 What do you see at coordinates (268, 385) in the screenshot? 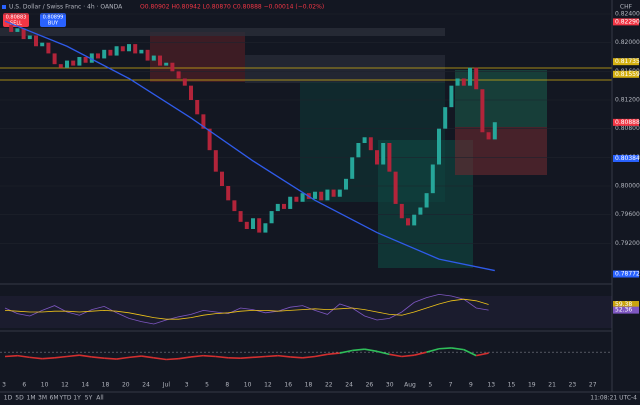
I see `x-tick-label: 12` at bounding box center [268, 385].